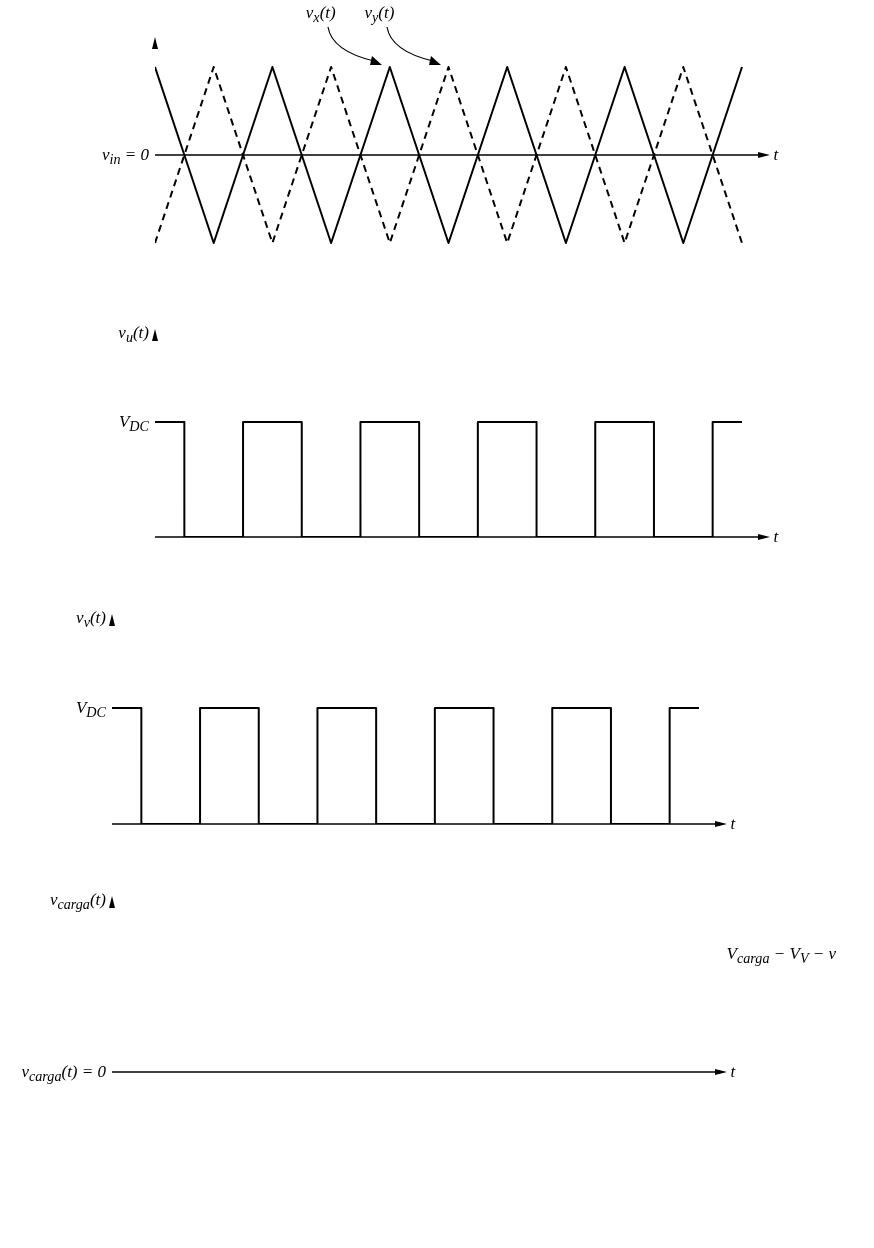 Image resolution: width=874 pixels, height=1248 pixels. I want to click on text: v$_{y}$(t), so click(379, 15).